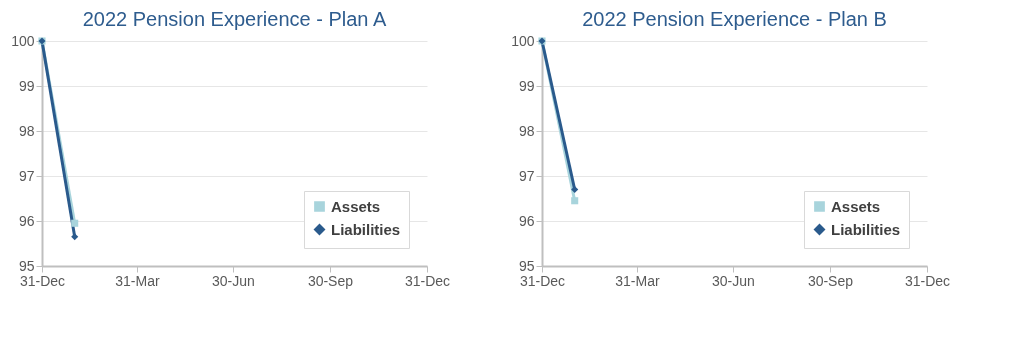 This screenshot has height=342, width=1024. I want to click on chart-title: 2022 Pension Experience - Plan A, so click(234, 19).